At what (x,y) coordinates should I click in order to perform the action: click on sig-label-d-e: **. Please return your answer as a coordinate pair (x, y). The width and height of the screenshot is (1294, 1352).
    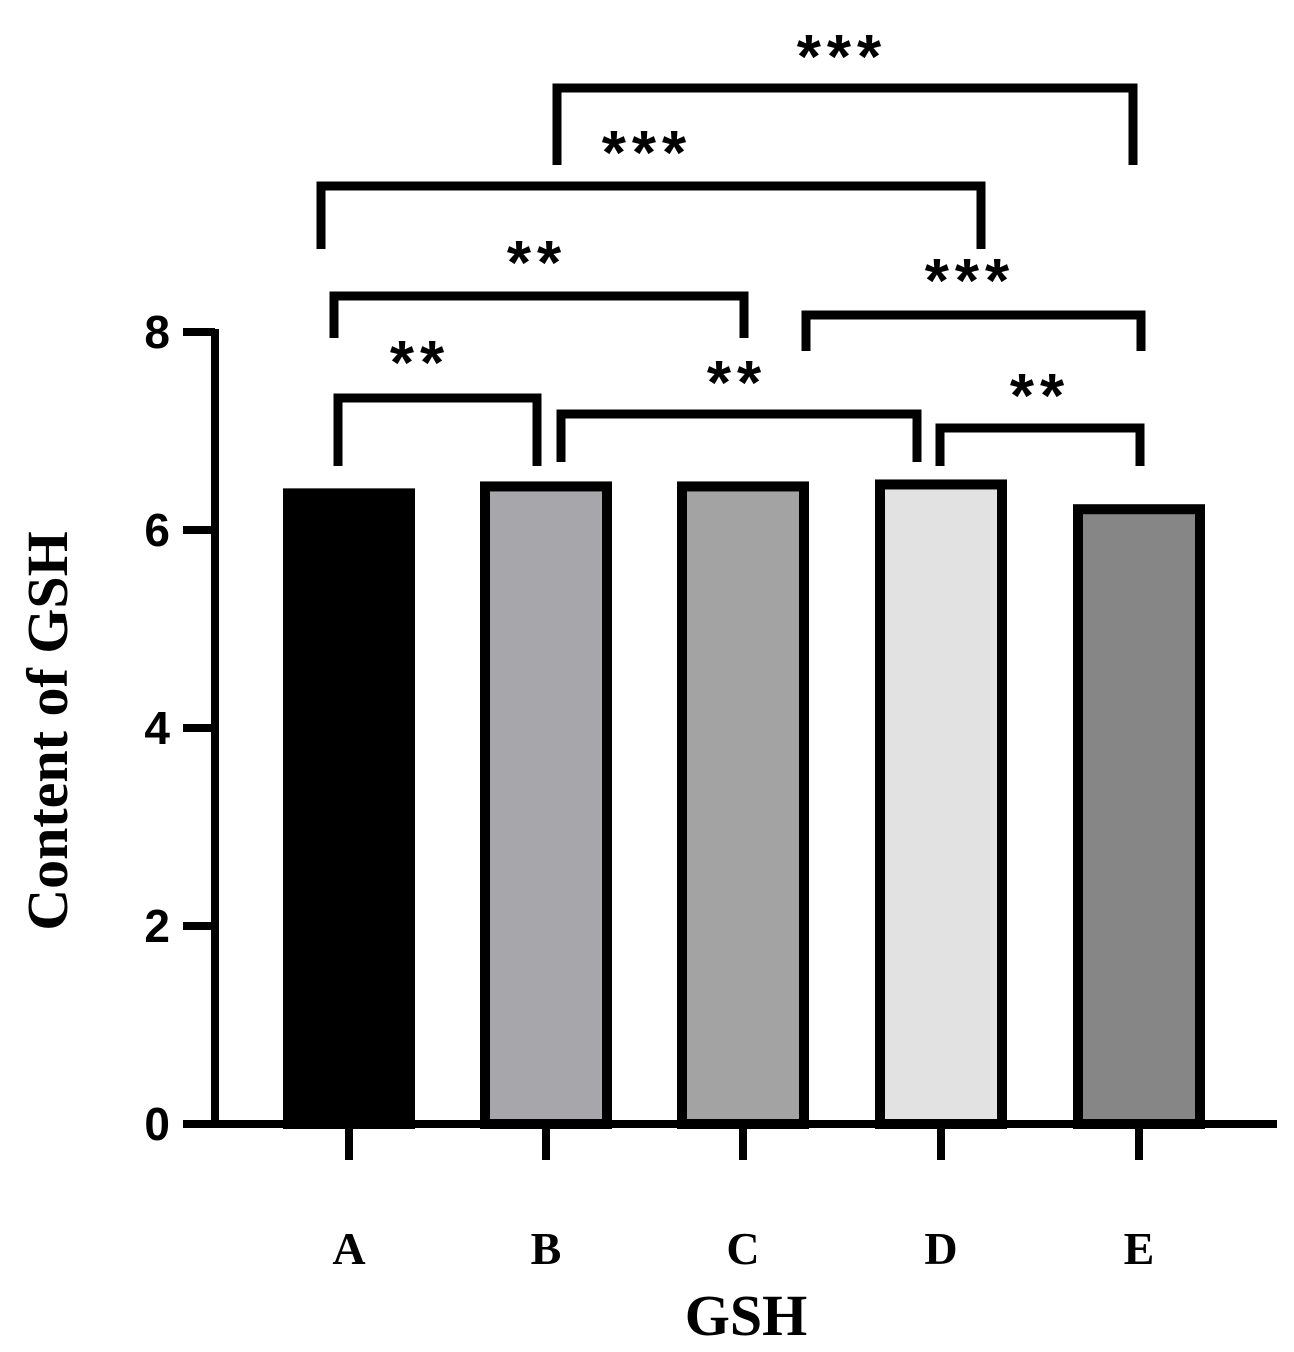
    Looking at the image, I should click on (1040, 396).